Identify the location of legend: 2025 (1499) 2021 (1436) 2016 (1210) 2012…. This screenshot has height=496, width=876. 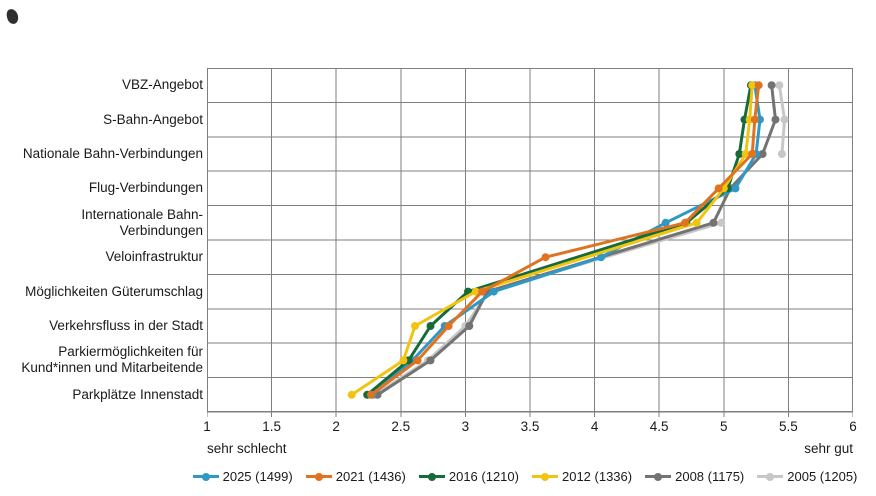
(525, 476).